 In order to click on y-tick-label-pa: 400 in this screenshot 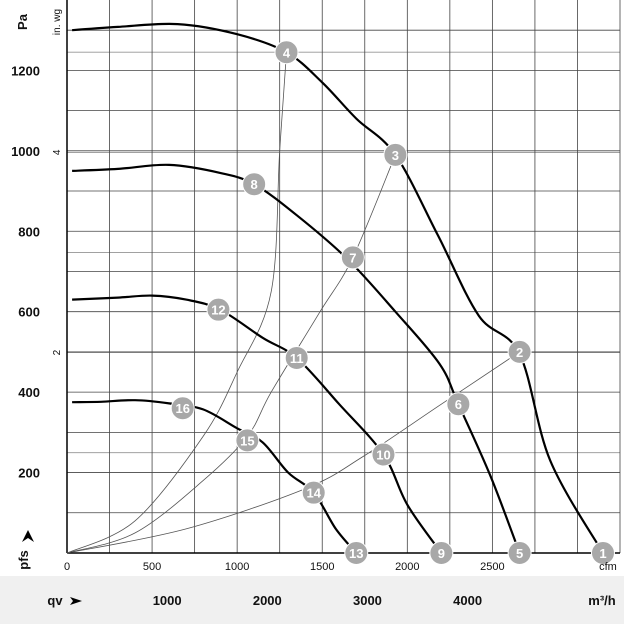, I will do `click(29, 392)`.